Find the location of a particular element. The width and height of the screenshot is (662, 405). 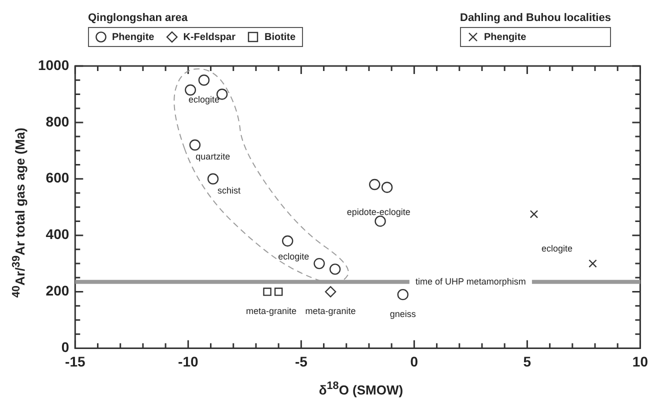

annotation: gneiss is located at coordinates (403, 314).